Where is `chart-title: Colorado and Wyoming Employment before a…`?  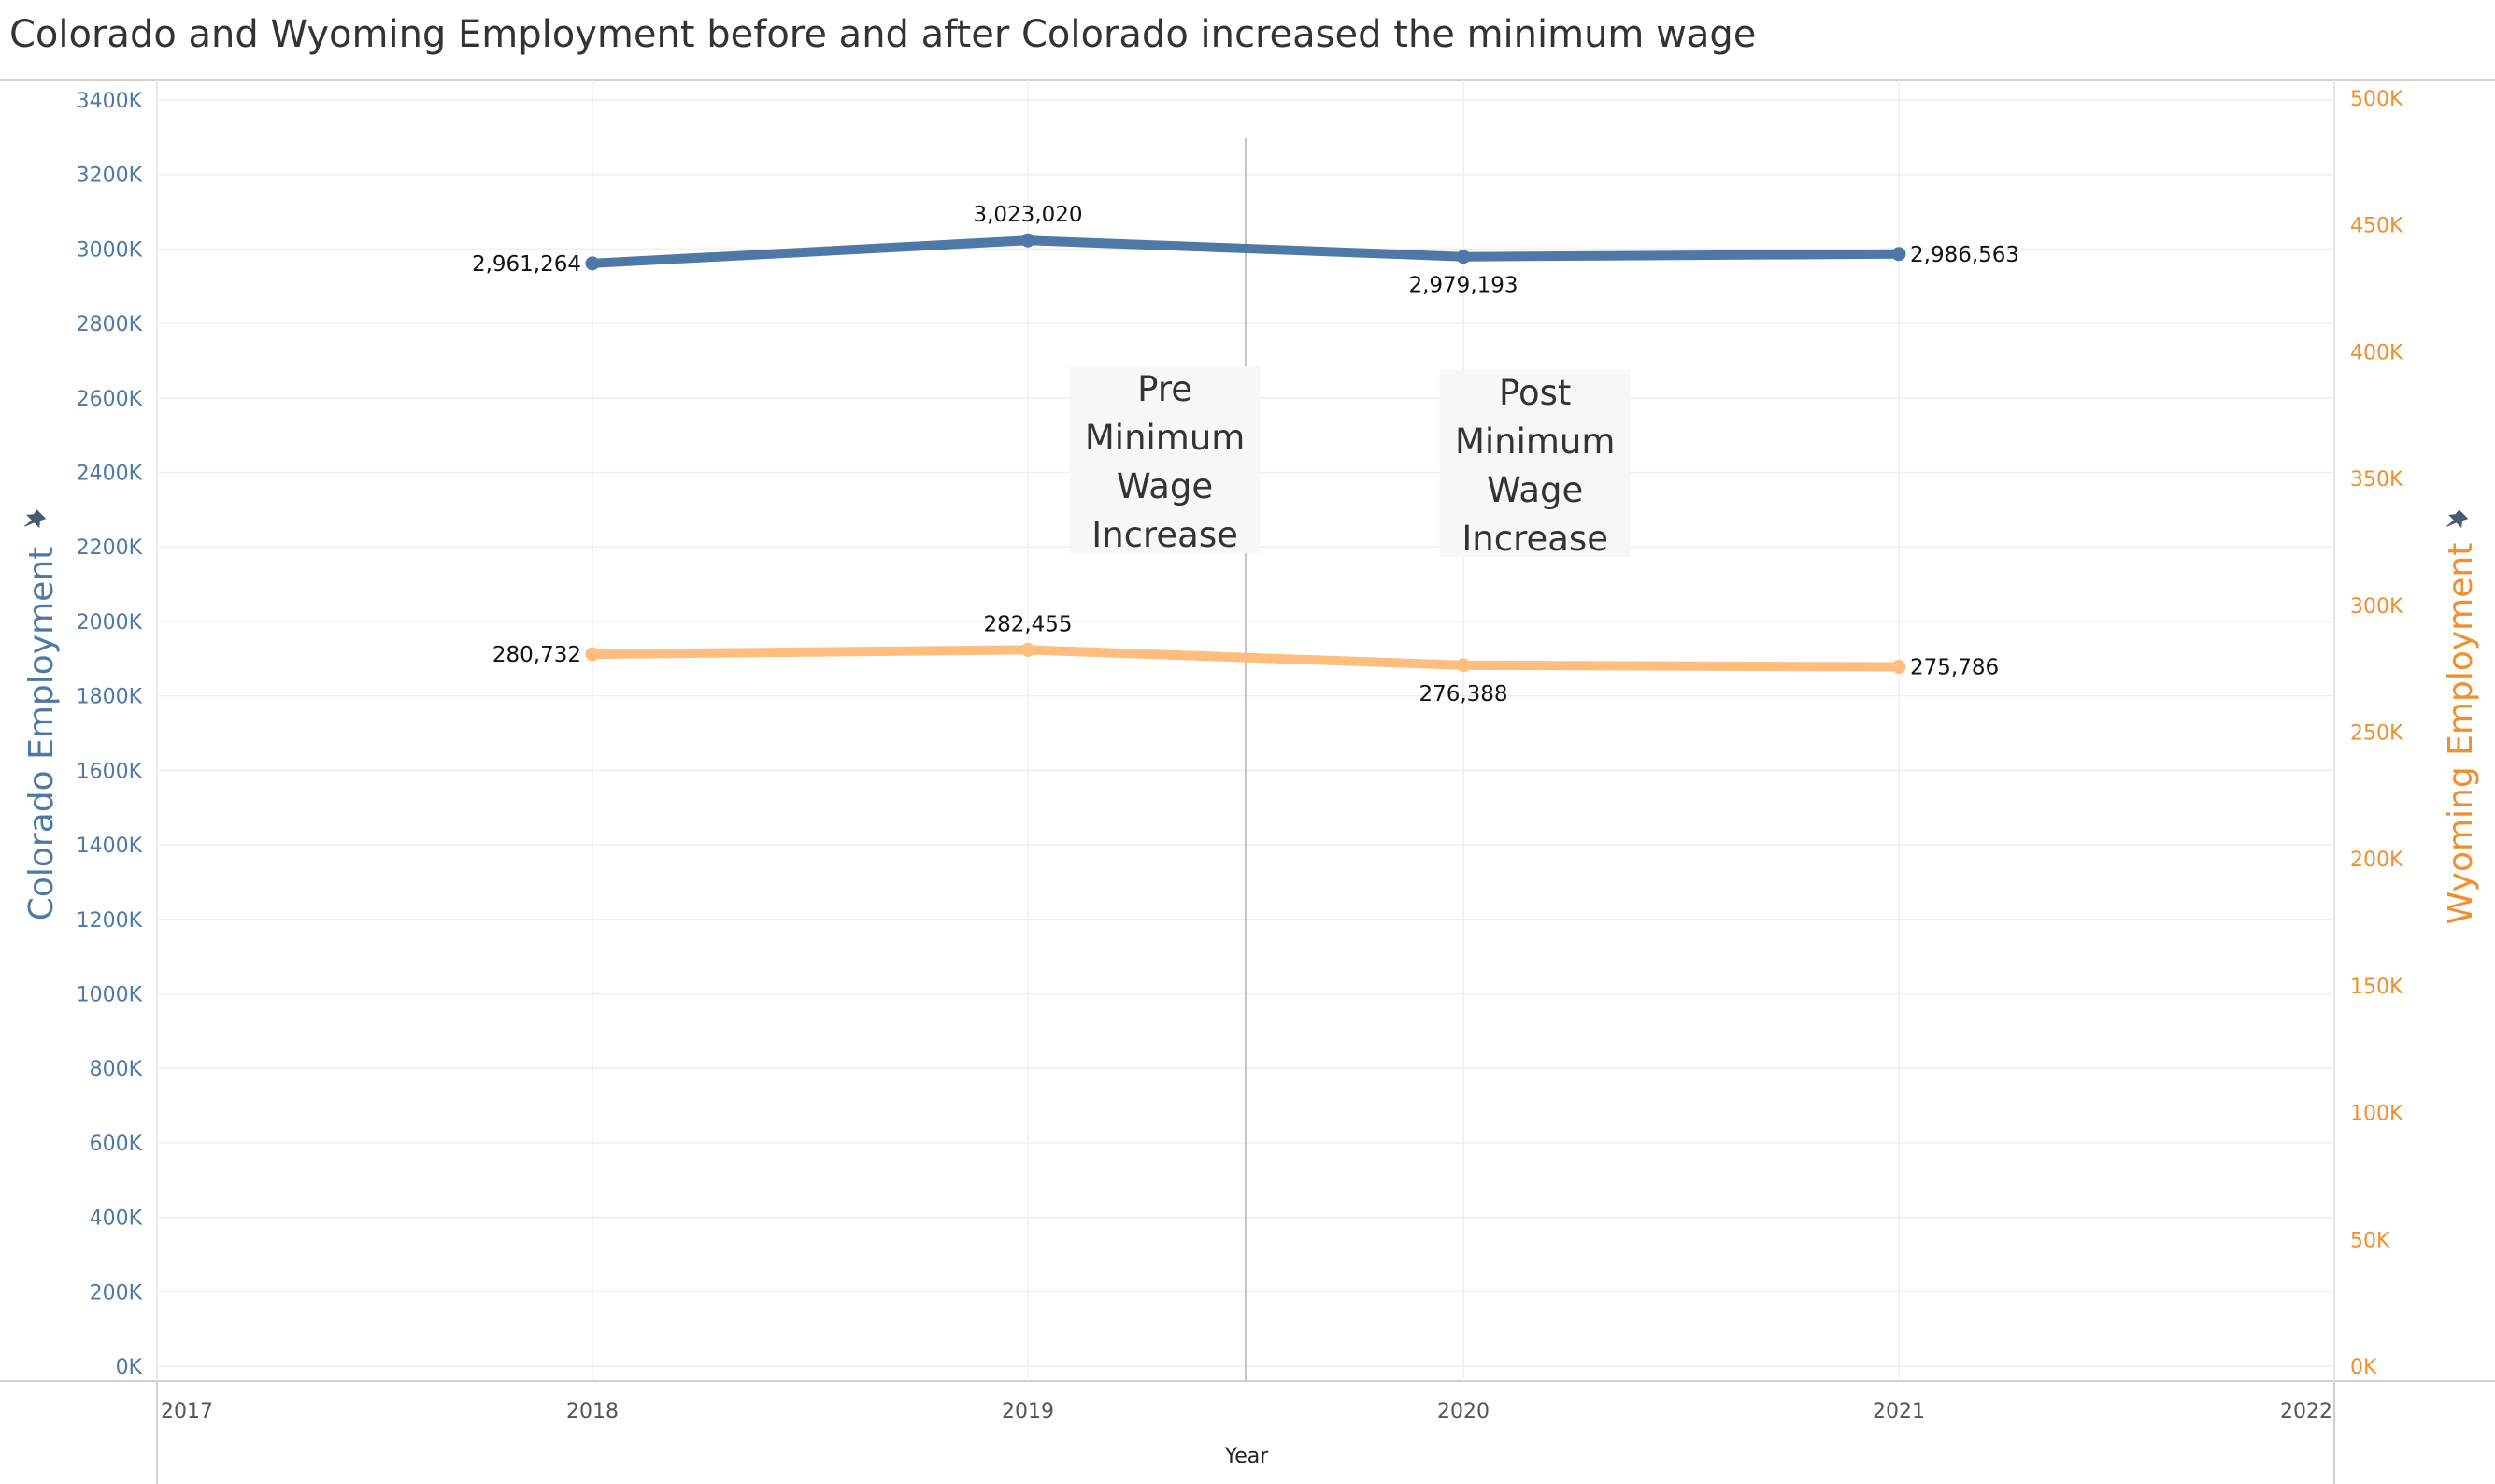 chart-title: Colorado and Wyoming Employment before a… is located at coordinates (883, 34).